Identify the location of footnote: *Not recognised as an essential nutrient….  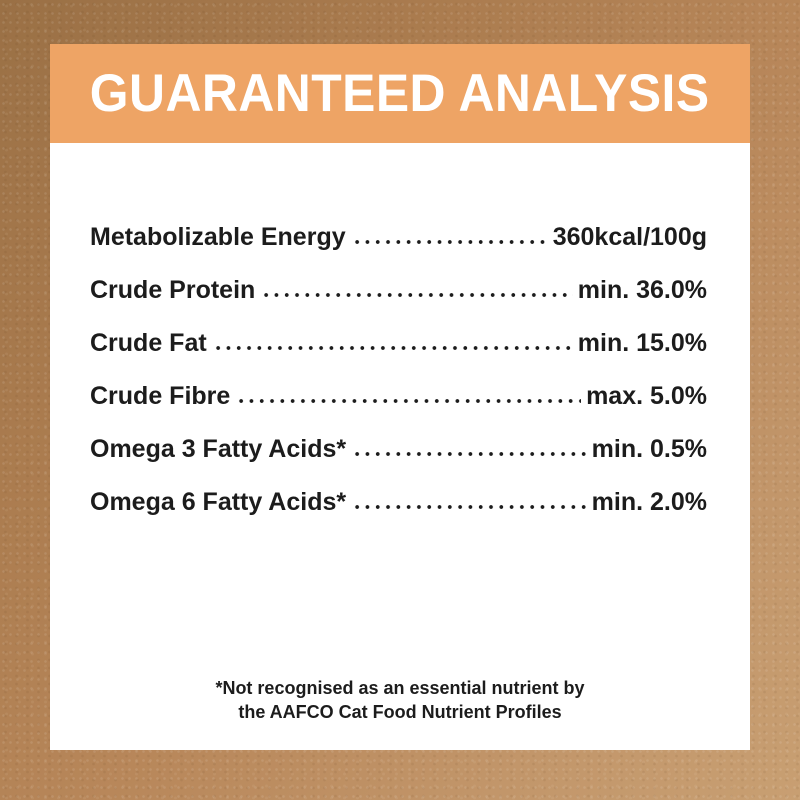
(400, 700).